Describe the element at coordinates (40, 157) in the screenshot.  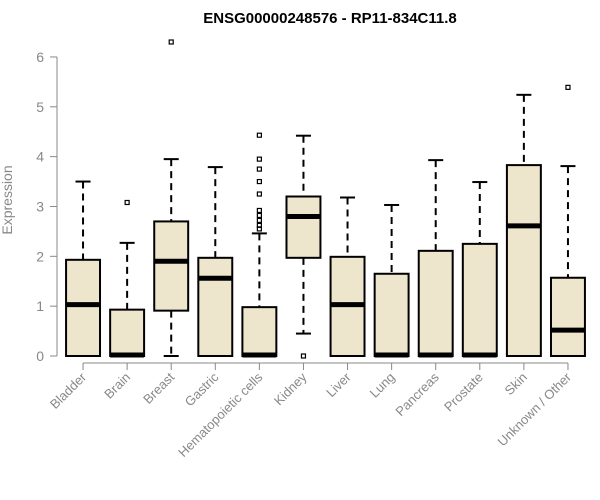
I see `y-tick-label: 4` at that location.